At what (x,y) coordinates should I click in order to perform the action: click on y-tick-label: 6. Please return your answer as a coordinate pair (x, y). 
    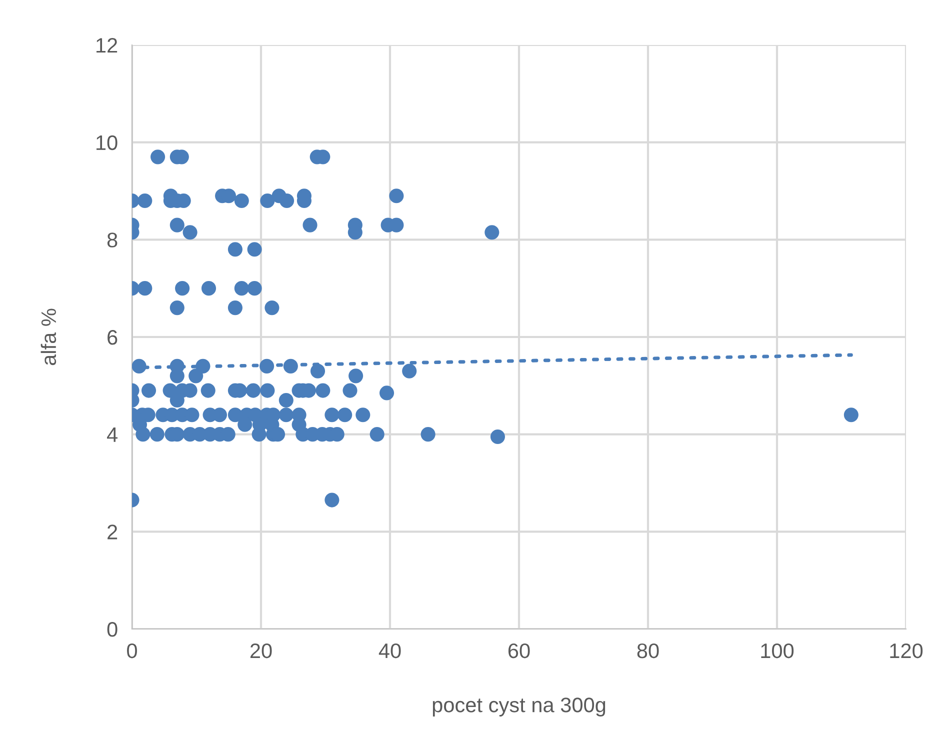
    Looking at the image, I should click on (113, 337).